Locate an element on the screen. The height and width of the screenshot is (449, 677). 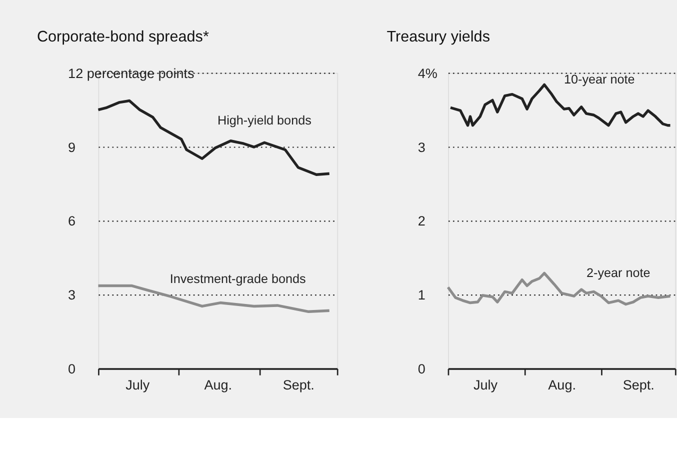
series-label: Investment-grade bonds is located at coordinates (238, 279).